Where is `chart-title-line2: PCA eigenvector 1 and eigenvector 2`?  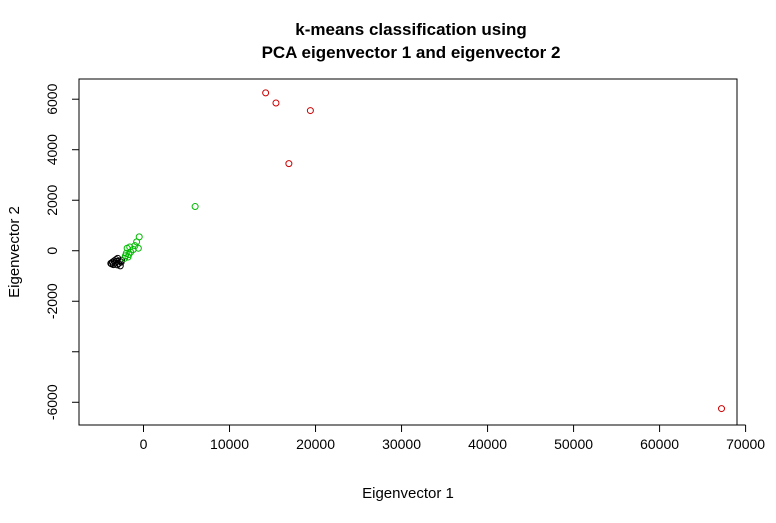
chart-title-line2: PCA eigenvector 1 and eigenvector 2 is located at coordinates (411, 52).